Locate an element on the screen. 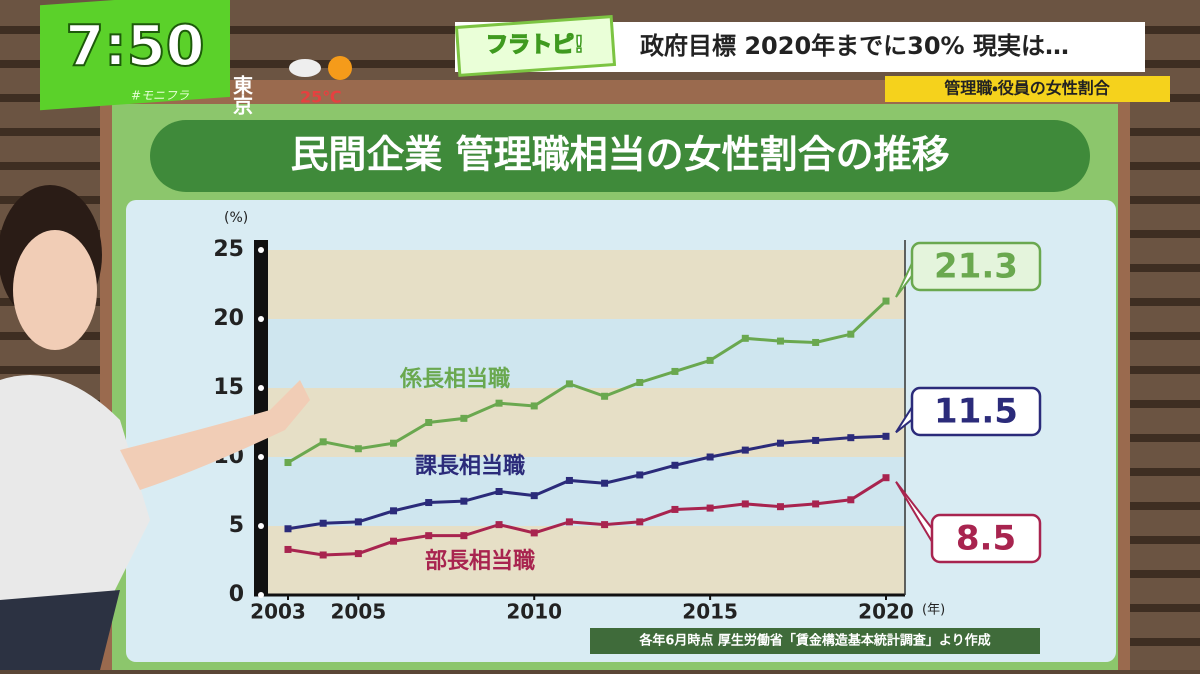 Image resolution: width=1200 pixels, height=674 pixels. y-tick-label: 5 is located at coordinates (236, 525).